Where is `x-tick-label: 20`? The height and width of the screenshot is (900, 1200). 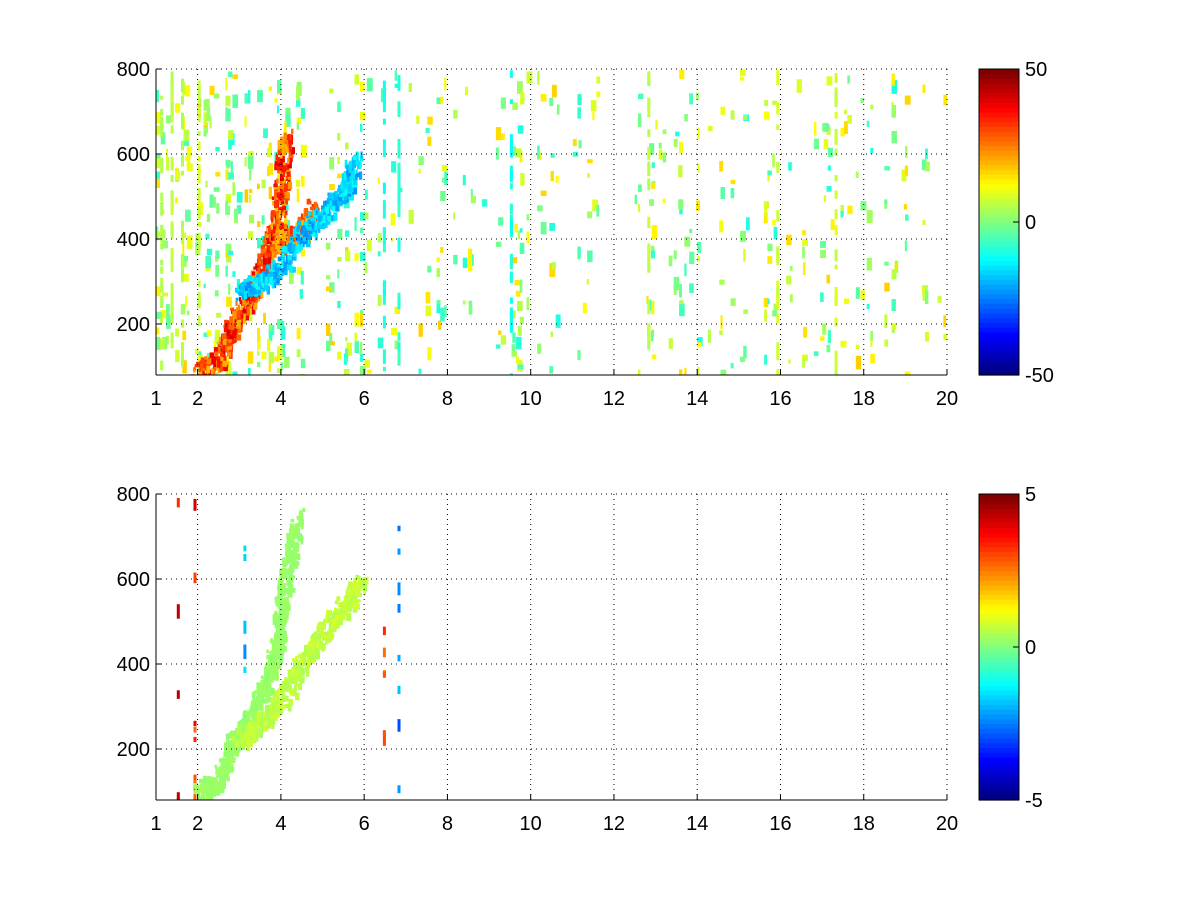
x-tick-label: 20 is located at coordinates (947, 824).